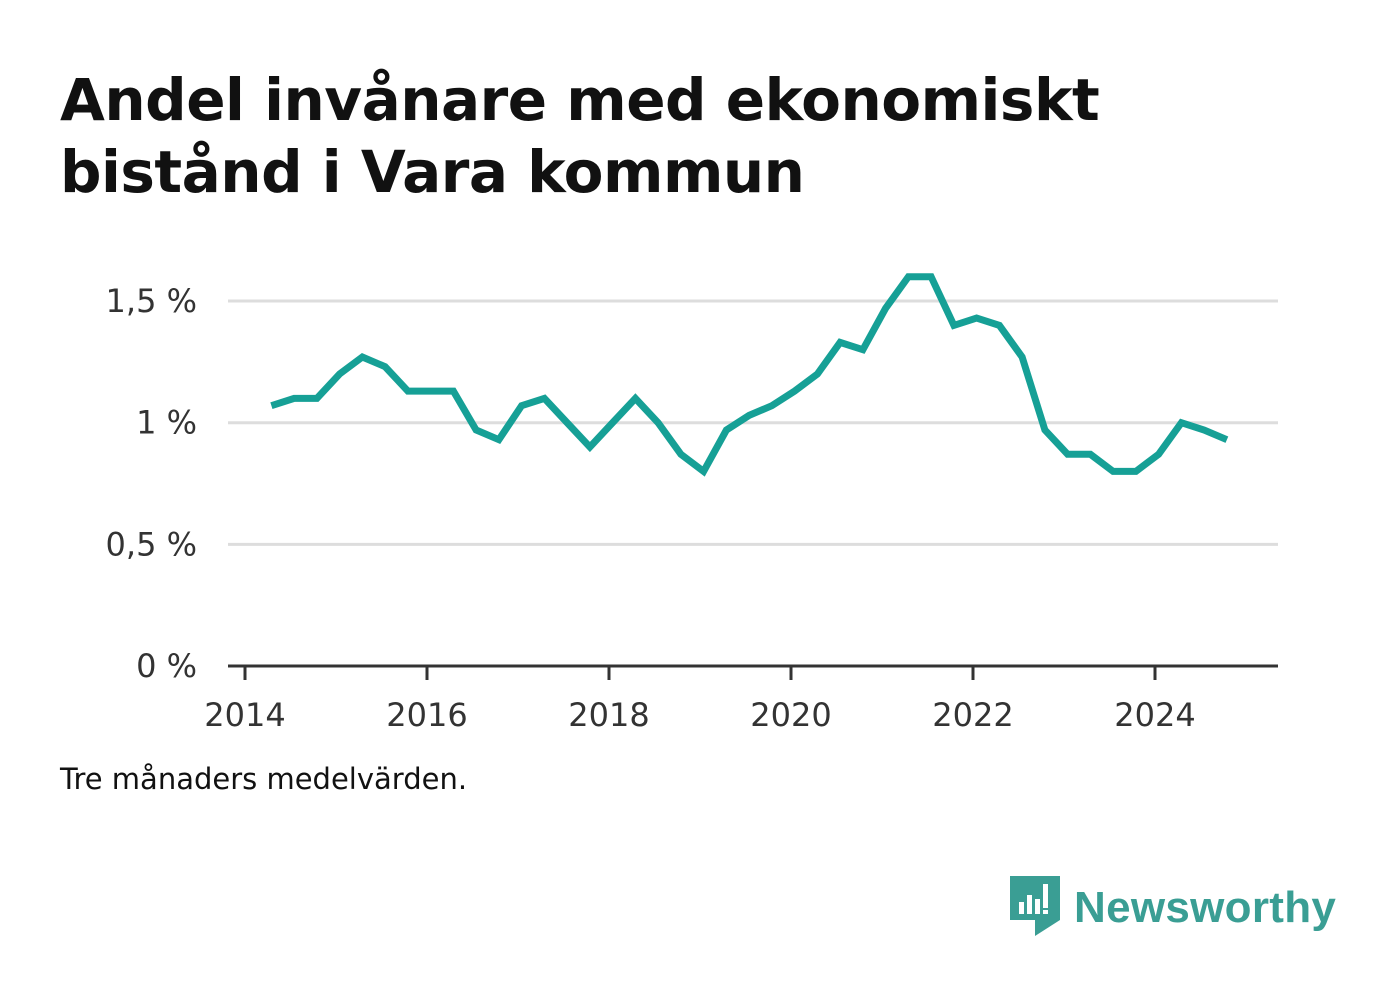 Image resolution: width=1382 pixels, height=999 pixels. What do you see at coordinates (1205, 907) in the screenshot?
I see `brand-name: Newsworthy` at bounding box center [1205, 907].